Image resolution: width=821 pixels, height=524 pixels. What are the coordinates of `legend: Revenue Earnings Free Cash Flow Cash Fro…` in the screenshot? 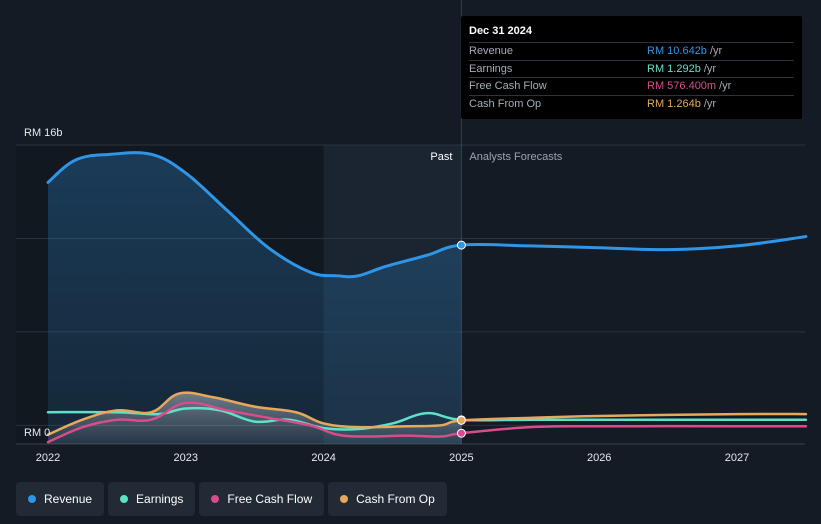 It's located at (231, 499).